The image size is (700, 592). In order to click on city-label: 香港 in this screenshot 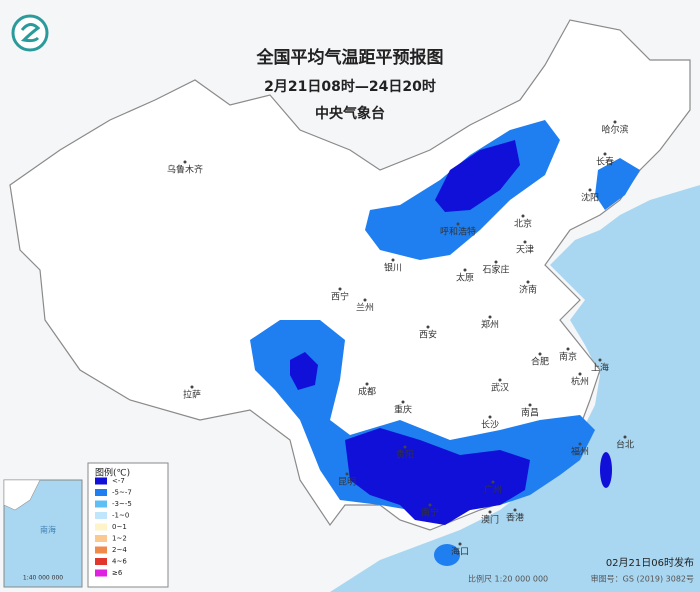, I will do `click(515, 518)`.